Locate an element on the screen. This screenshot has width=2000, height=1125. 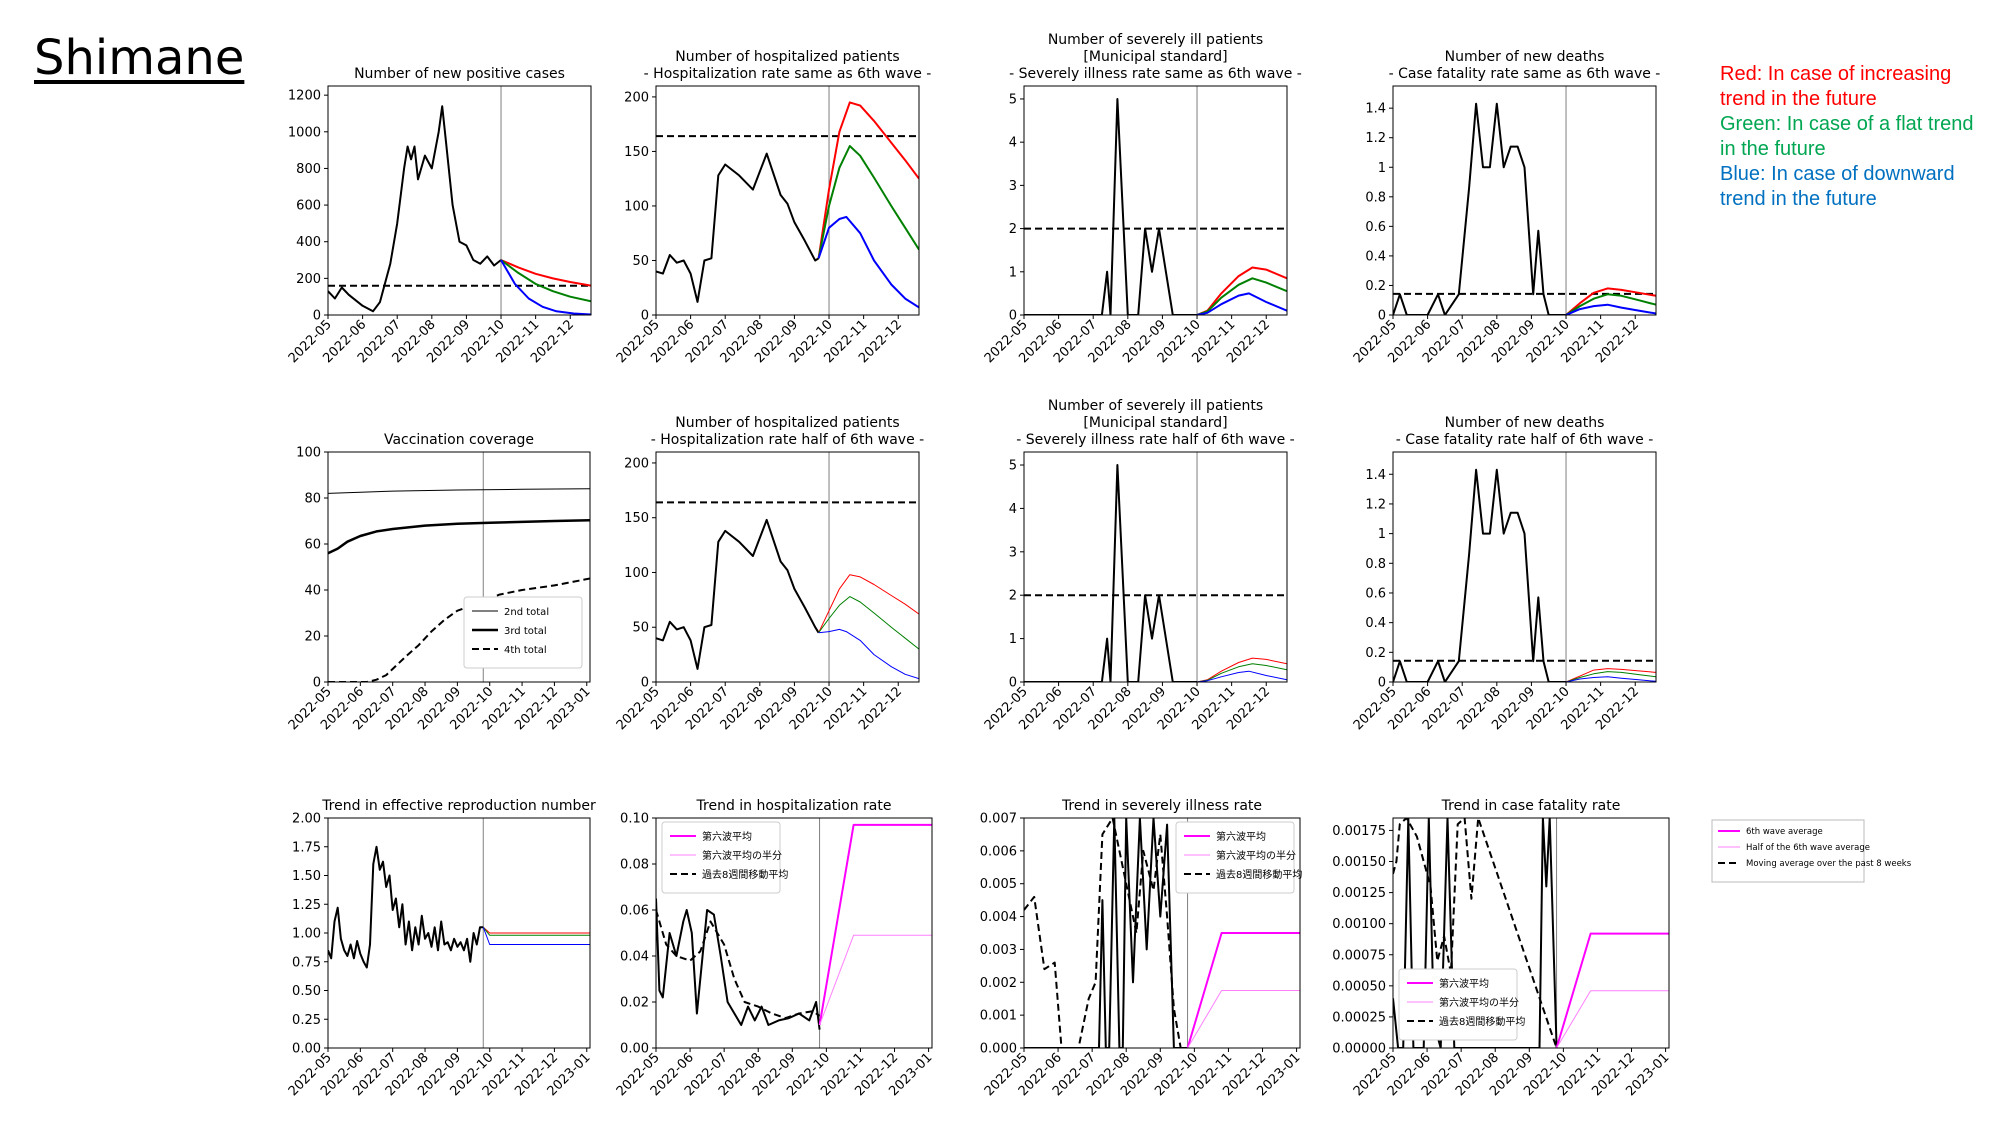
y-tick-label: 0.04 is located at coordinates (634, 957).